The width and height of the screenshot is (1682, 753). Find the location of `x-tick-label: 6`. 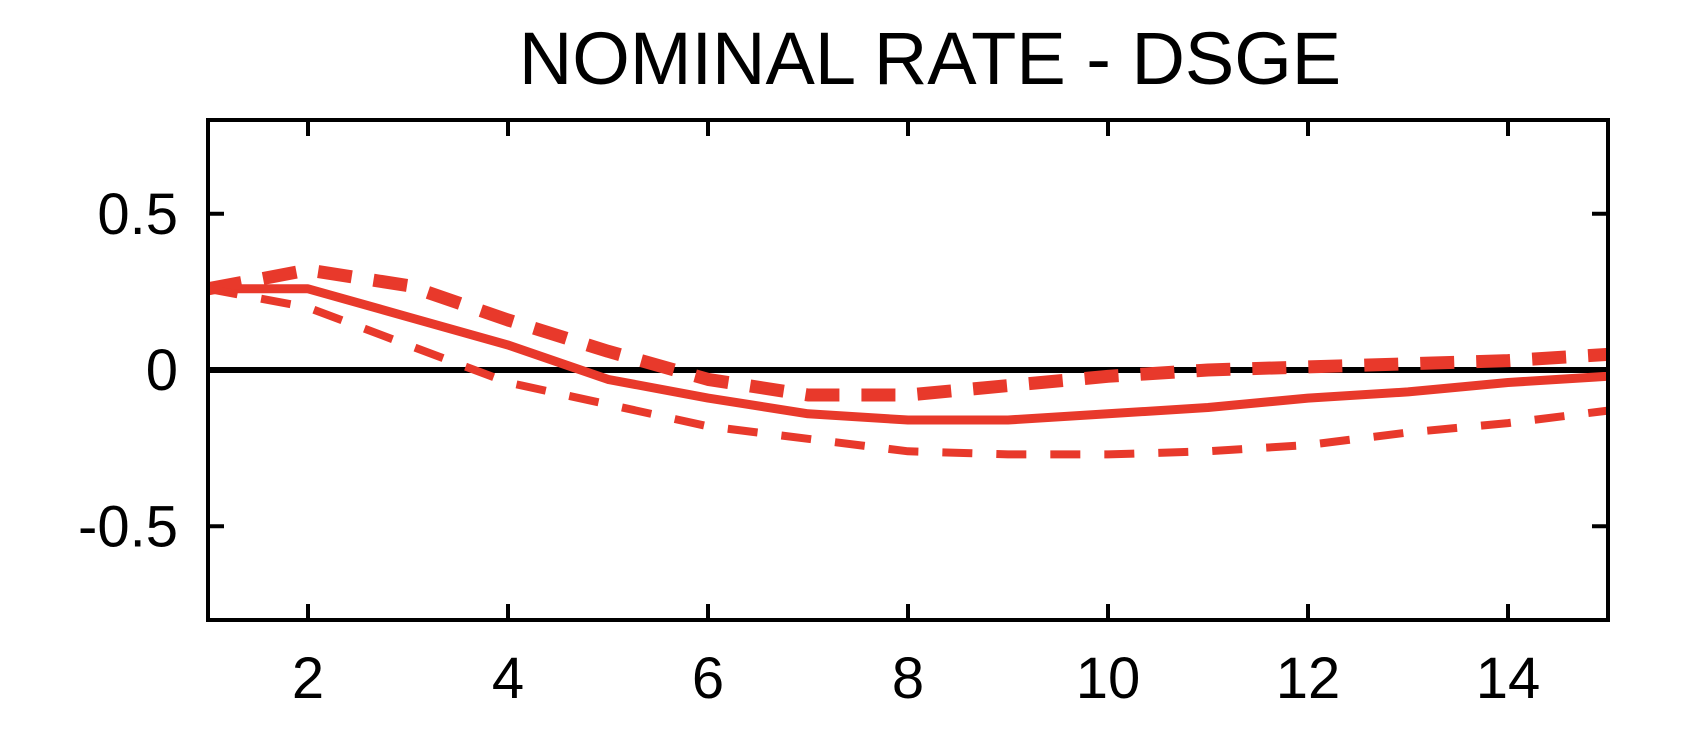

x-tick-label: 6 is located at coordinates (708, 678).